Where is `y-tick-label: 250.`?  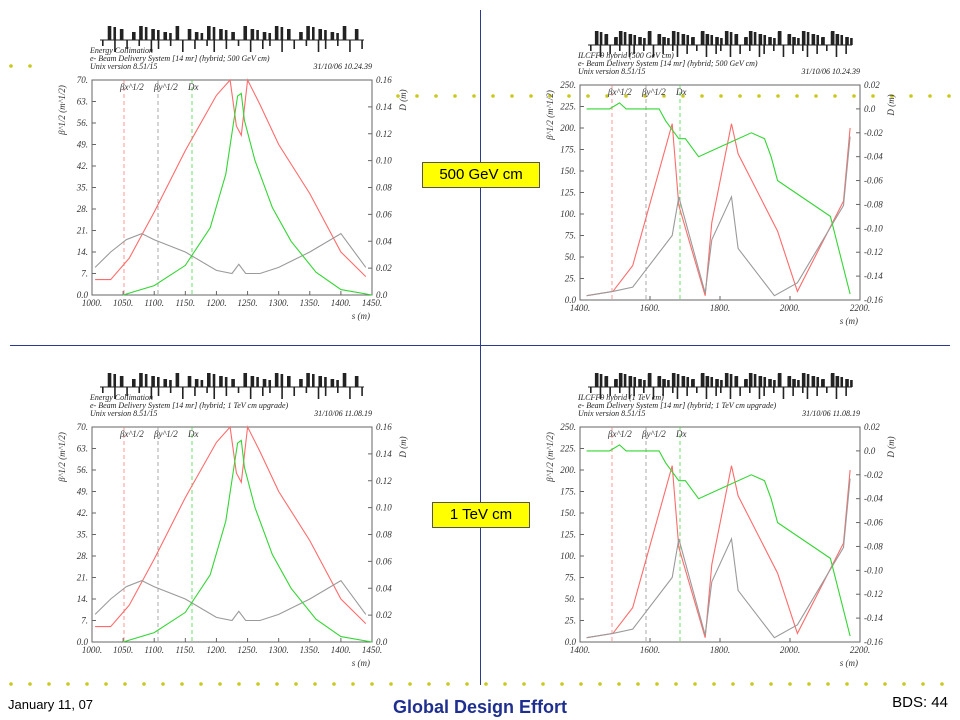
y-tick-label: 250. is located at coordinates (568, 427).